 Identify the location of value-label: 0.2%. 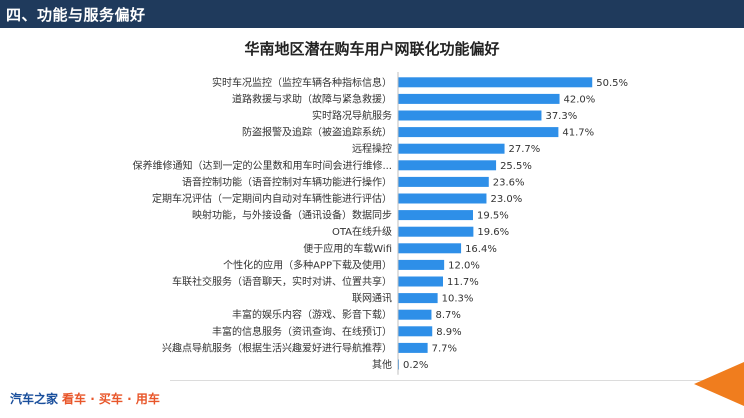
(415, 365).